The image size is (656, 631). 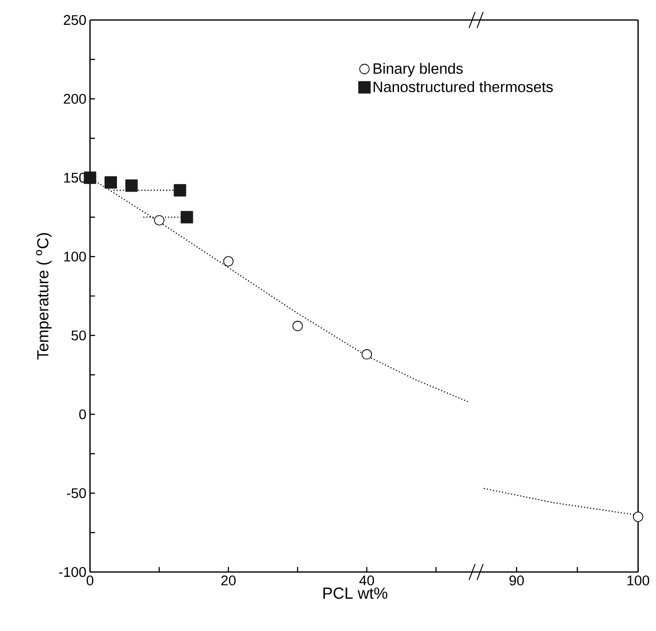 What do you see at coordinates (82, 414) in the screenshot?
I see `y-tick-label: 0` at bounding box center [82, 414].